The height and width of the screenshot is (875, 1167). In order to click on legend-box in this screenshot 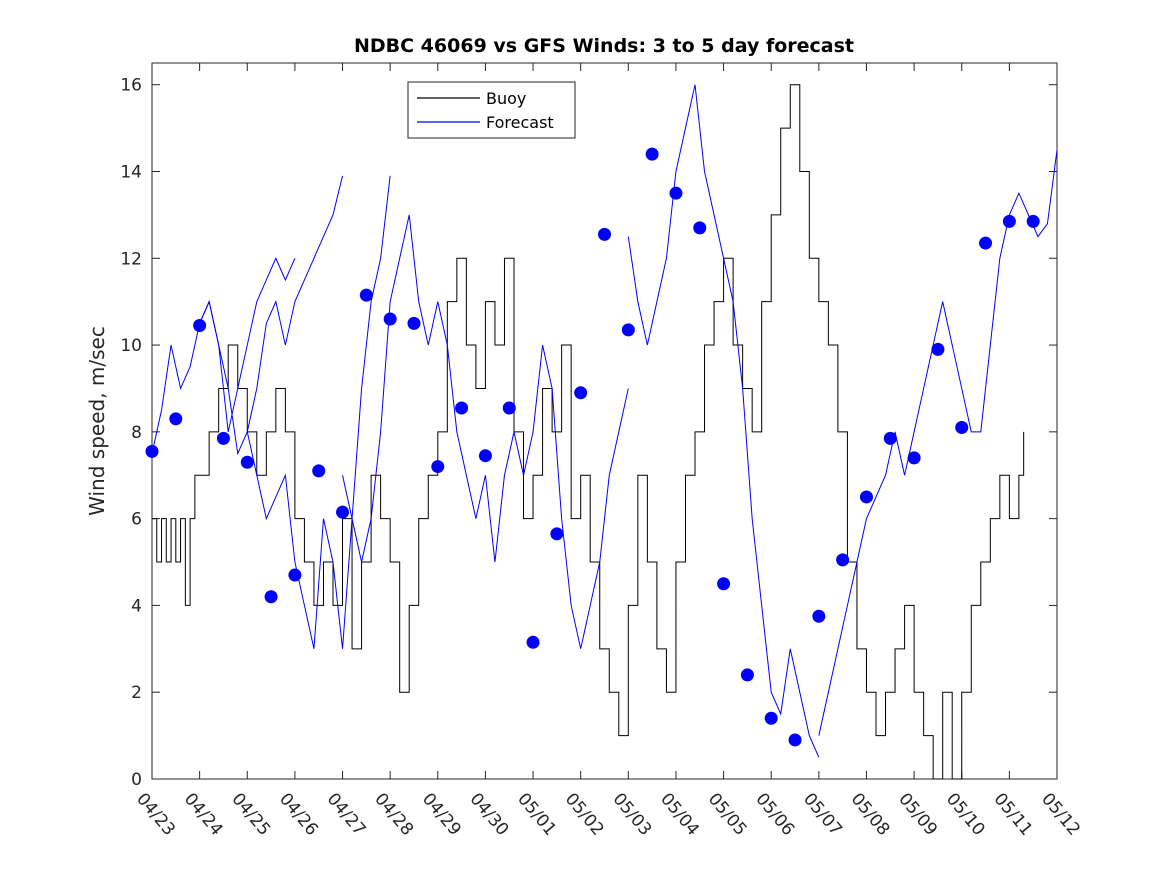, I will do `click(491, 110)`.